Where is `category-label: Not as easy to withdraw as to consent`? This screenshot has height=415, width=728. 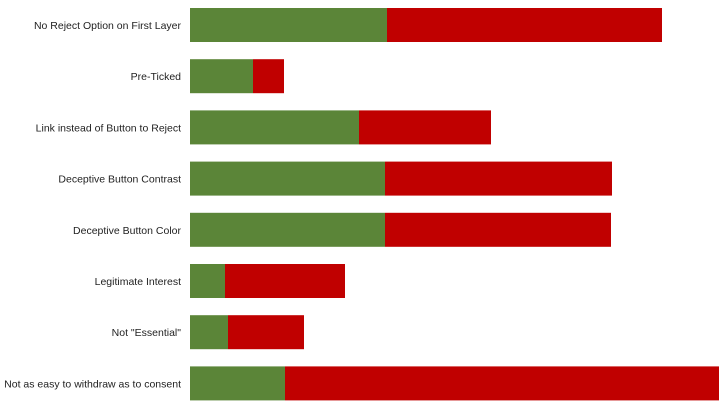
category-label: Not as easy to withdraw as to consent is located at coordinates (92, 384).